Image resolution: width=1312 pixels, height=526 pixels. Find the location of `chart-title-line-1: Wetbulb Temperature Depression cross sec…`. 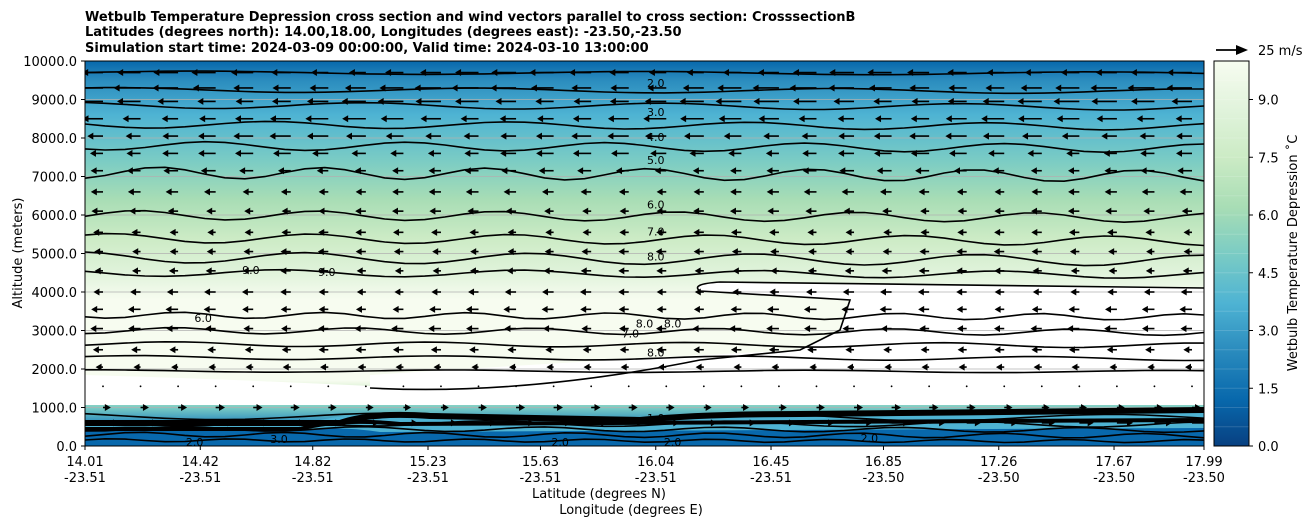

chart-title-line-1: Wetbulb Temperature Depression cross sec… is located at coordinates (470, 17).